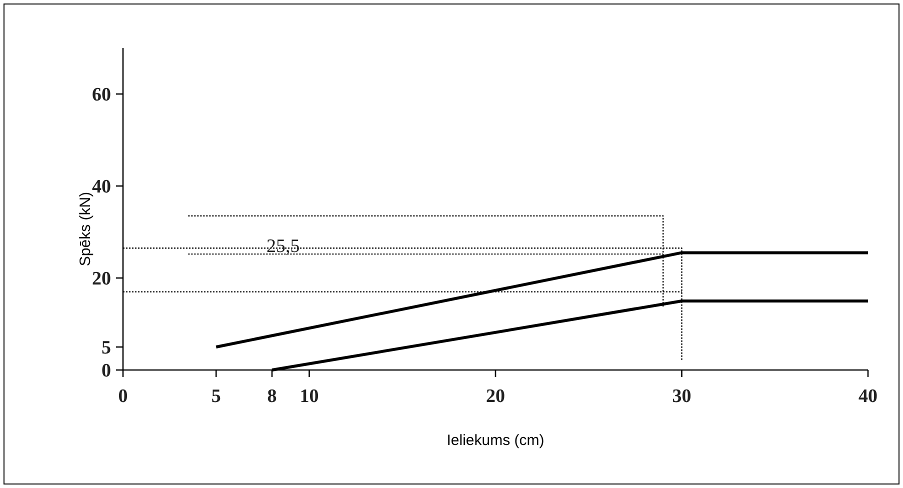 The image size is (903, 488). Describe the element at coordinates (495, 396) in the screenshot. I see `x-tick-label: 20` at that location.